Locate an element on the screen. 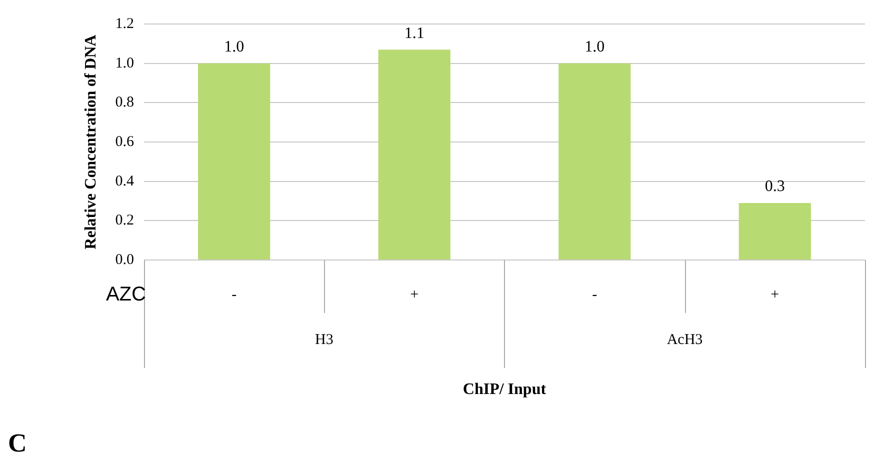 The image size is (882, 460). x-axis-title: ChIP/ Input is located at coordinates (504, 389).